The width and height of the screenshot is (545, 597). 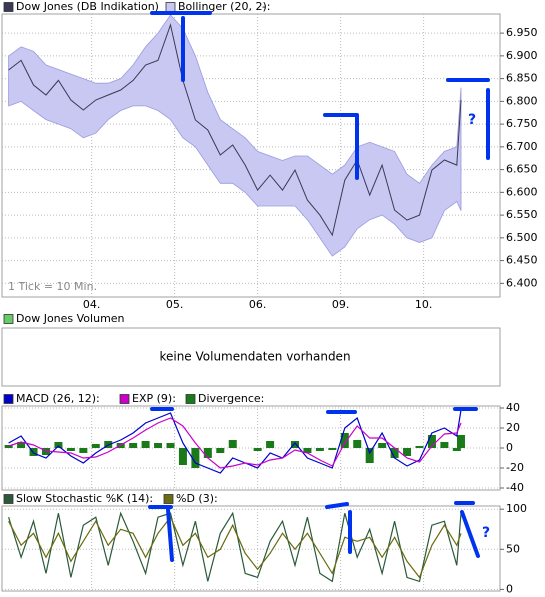 What do you see at coordinates (522, 78) in the screenshot?
I see `y-tick-label: 6.850` at bounding box center [522, 78].